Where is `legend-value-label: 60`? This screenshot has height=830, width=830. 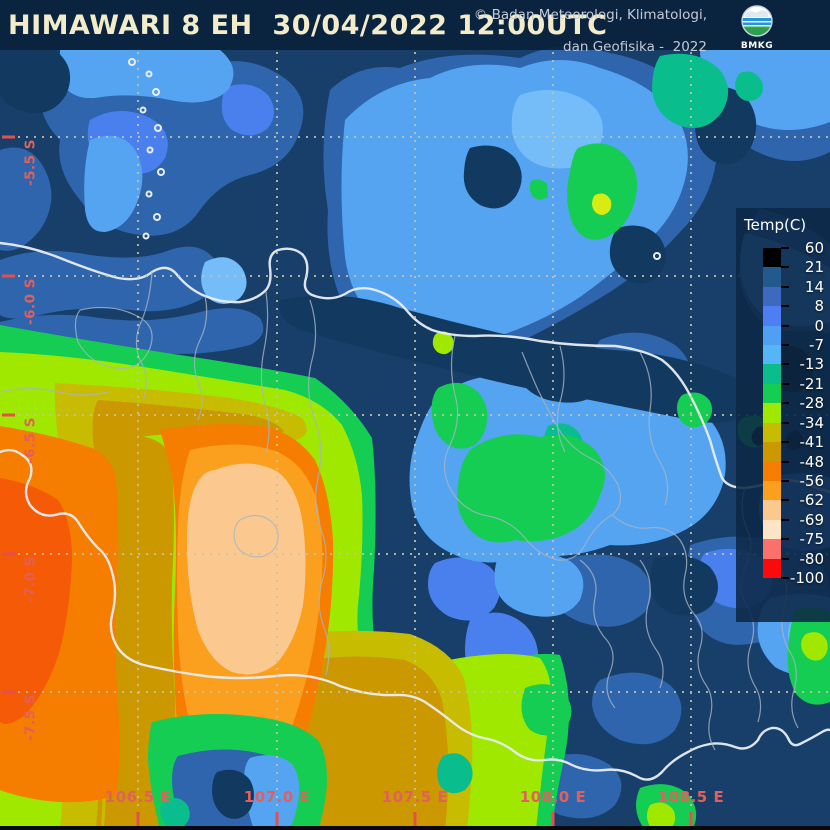 legend-value-label: 60 is located at coordinates (814, 248).